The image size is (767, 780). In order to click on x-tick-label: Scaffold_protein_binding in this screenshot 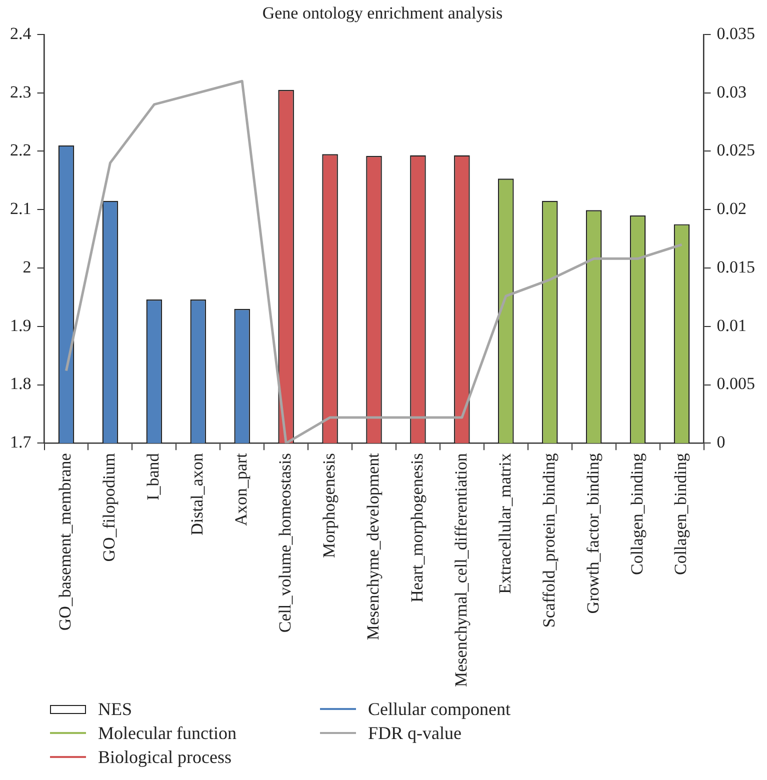, I will do `click(548, 540)`.